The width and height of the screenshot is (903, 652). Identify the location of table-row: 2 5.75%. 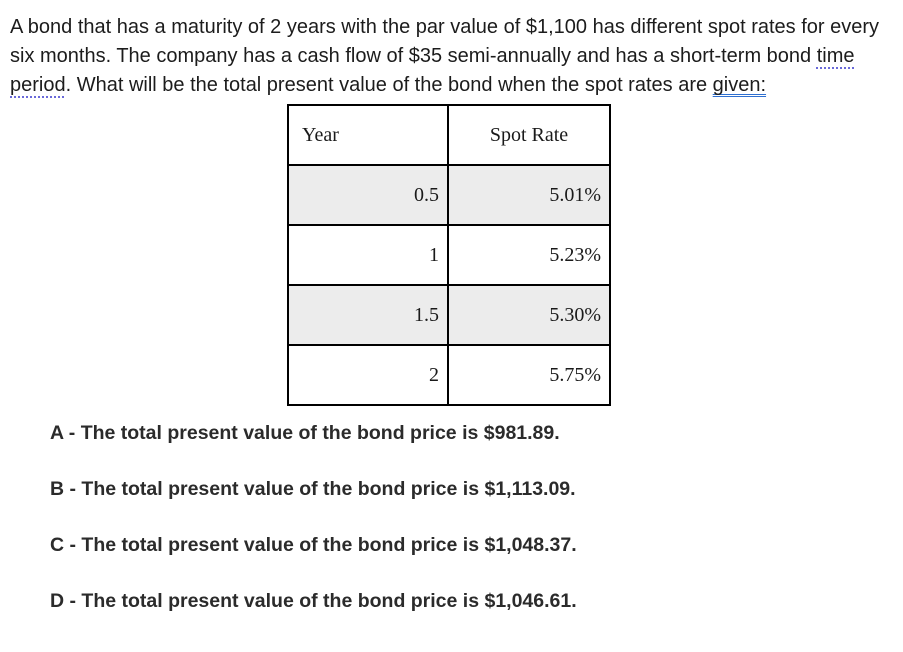
(449, 375).